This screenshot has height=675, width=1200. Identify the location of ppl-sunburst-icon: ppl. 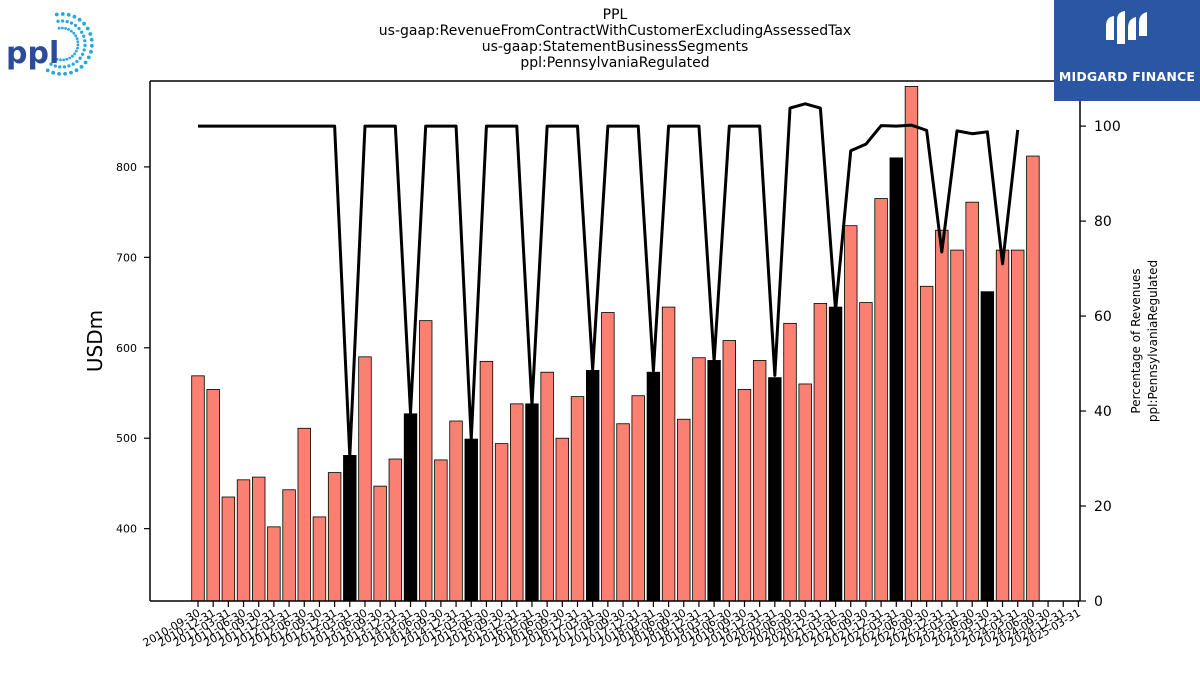
(50, 44).